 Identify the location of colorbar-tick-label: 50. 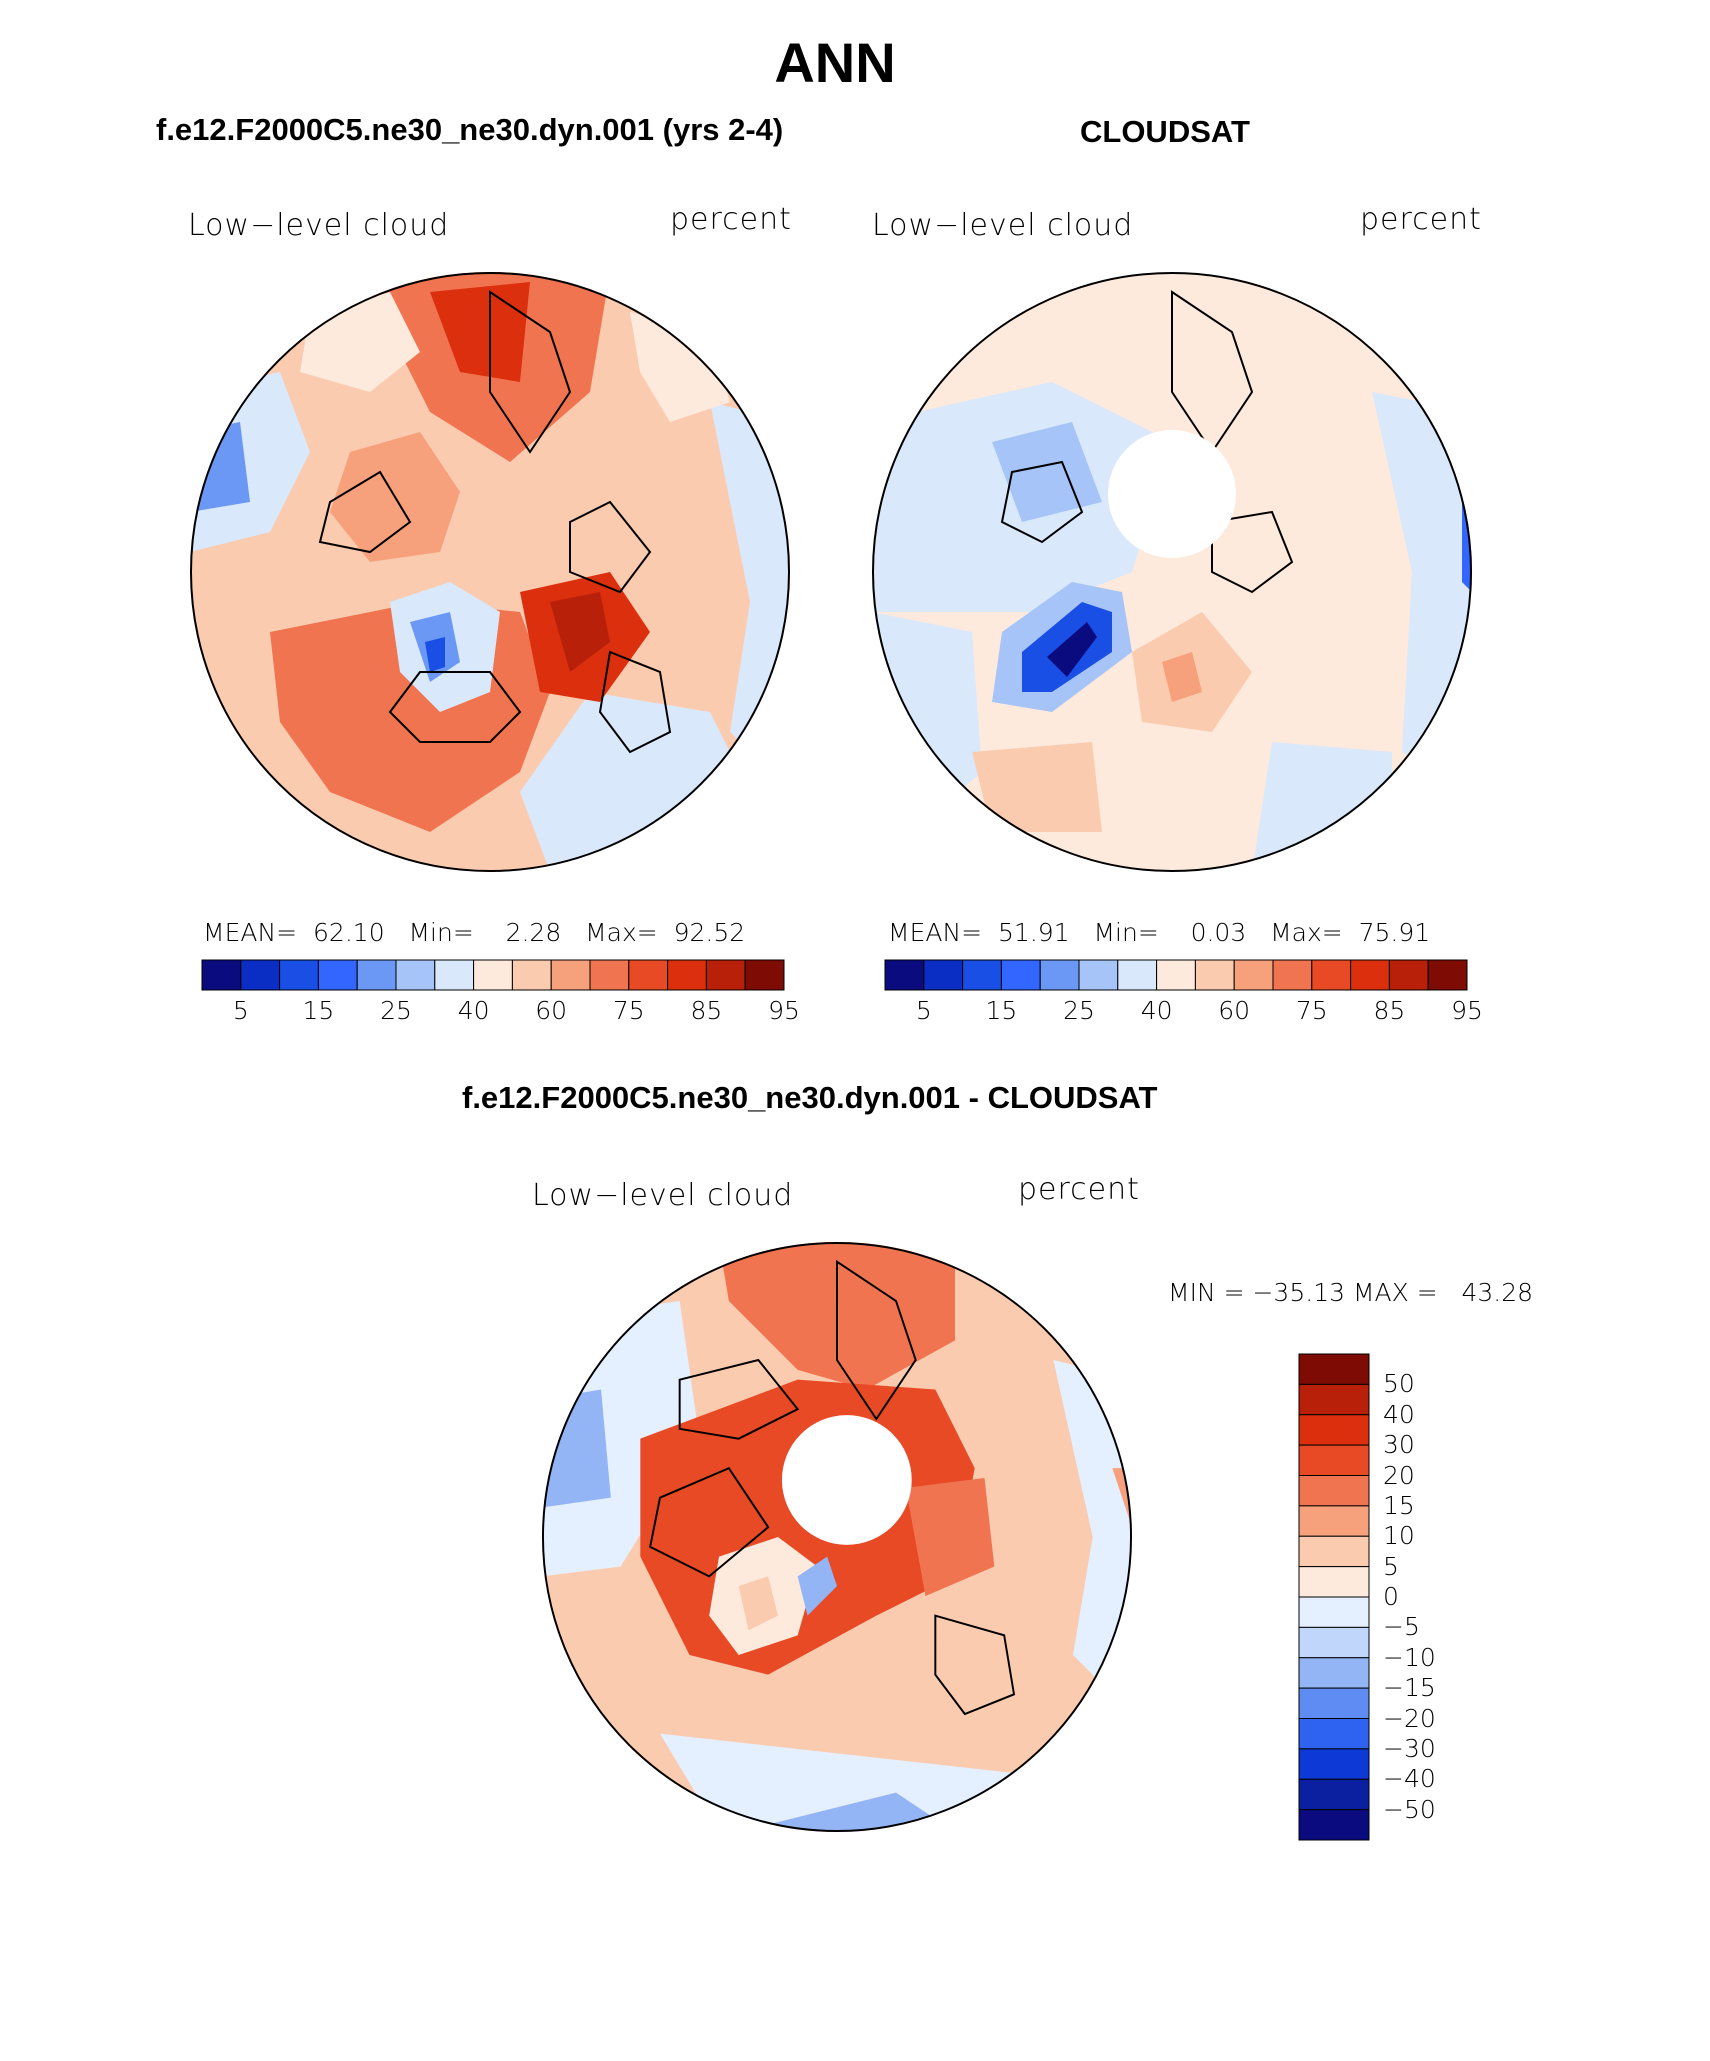
(1399, 1384).